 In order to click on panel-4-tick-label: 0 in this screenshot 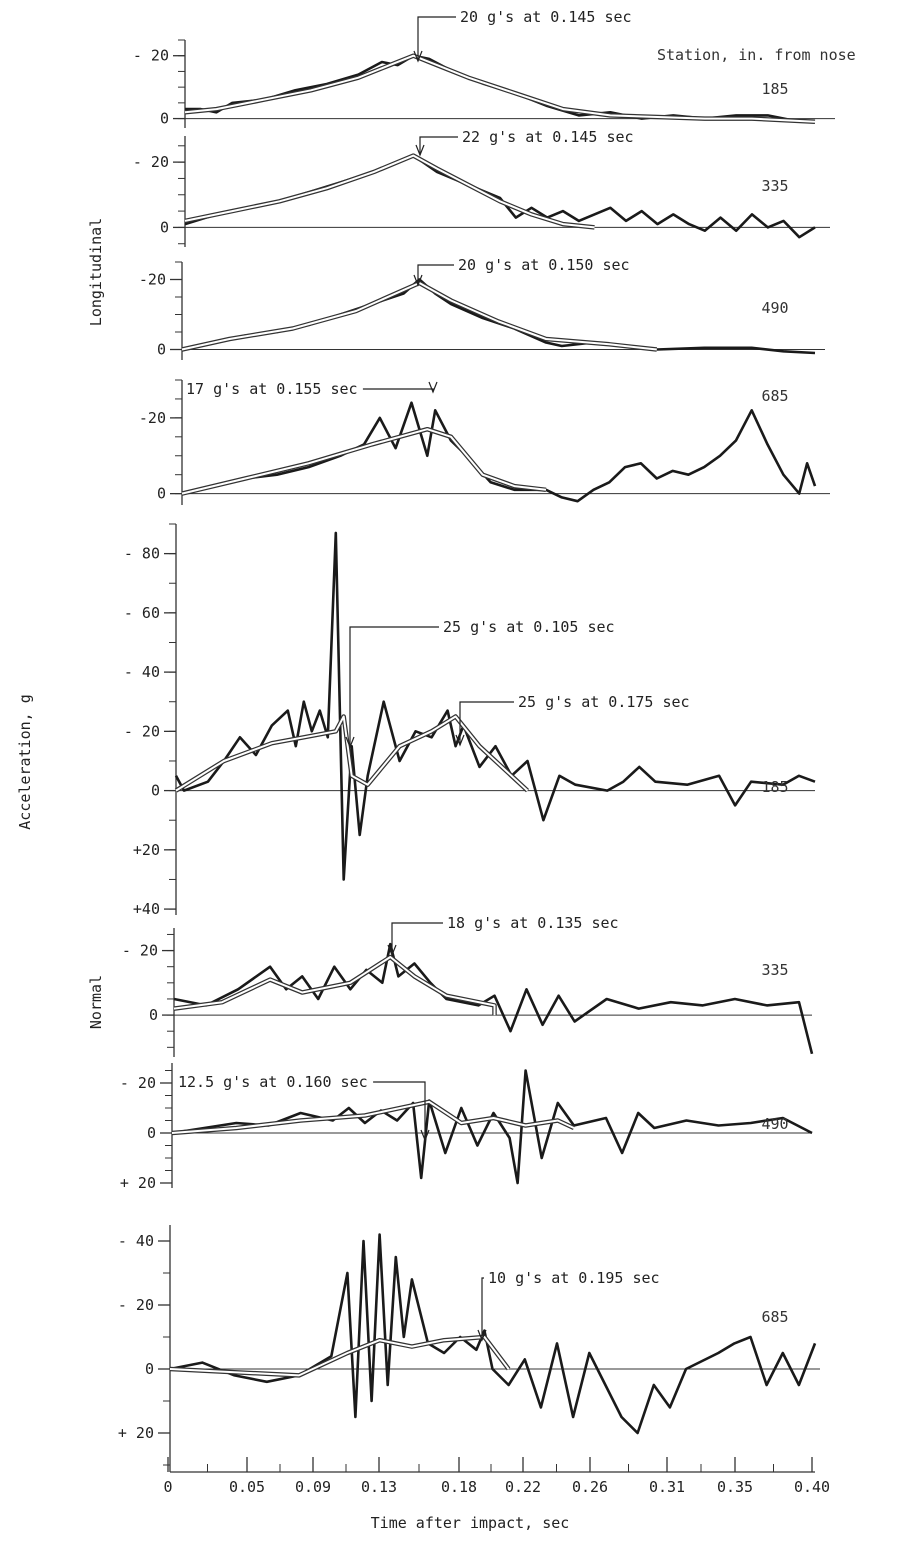, I will do `click(155, 791)`.